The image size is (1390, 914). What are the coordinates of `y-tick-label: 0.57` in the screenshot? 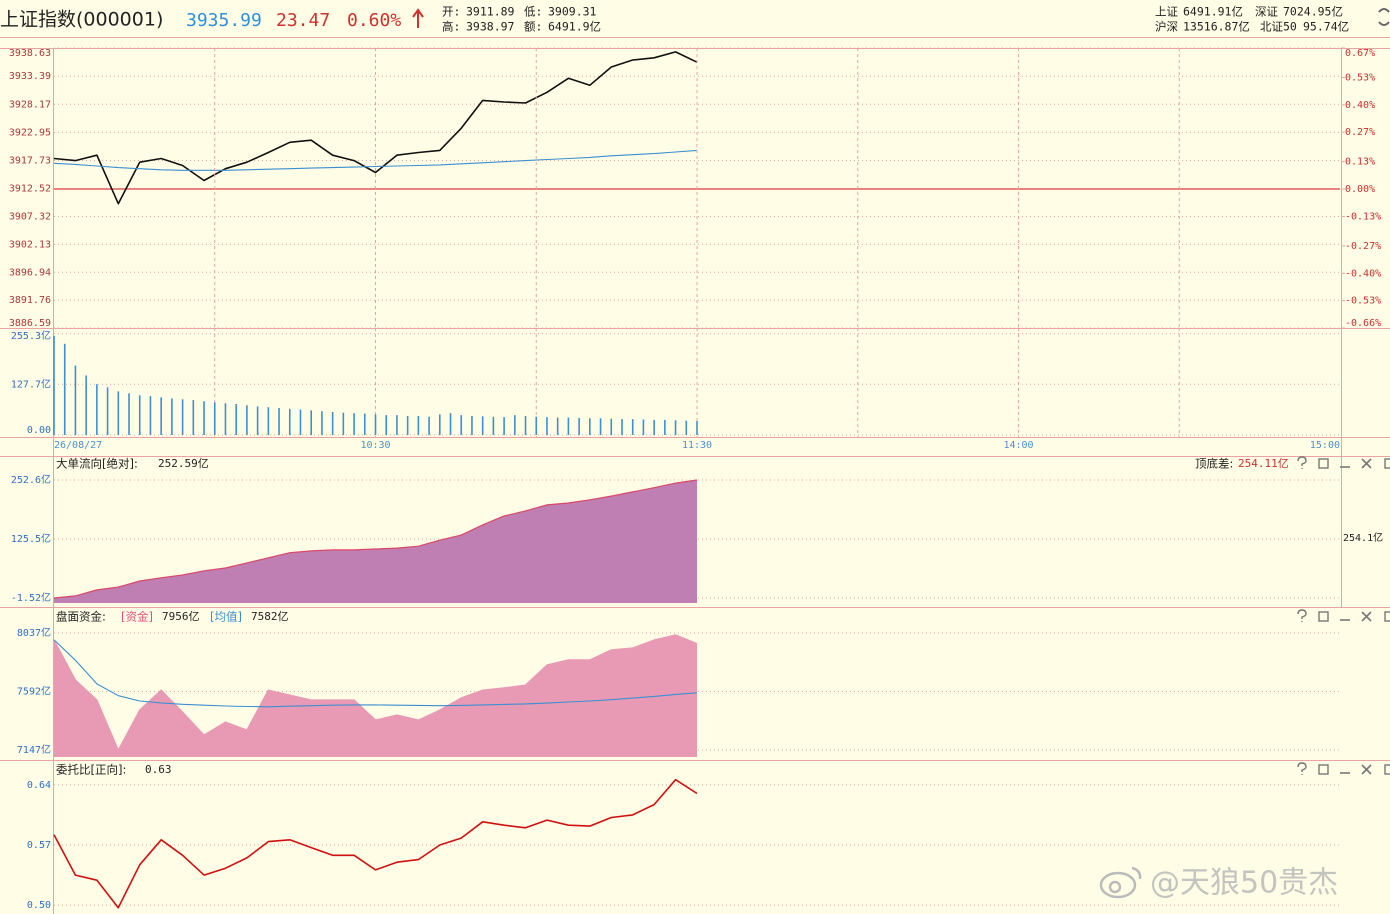 It's located at (39, 845).